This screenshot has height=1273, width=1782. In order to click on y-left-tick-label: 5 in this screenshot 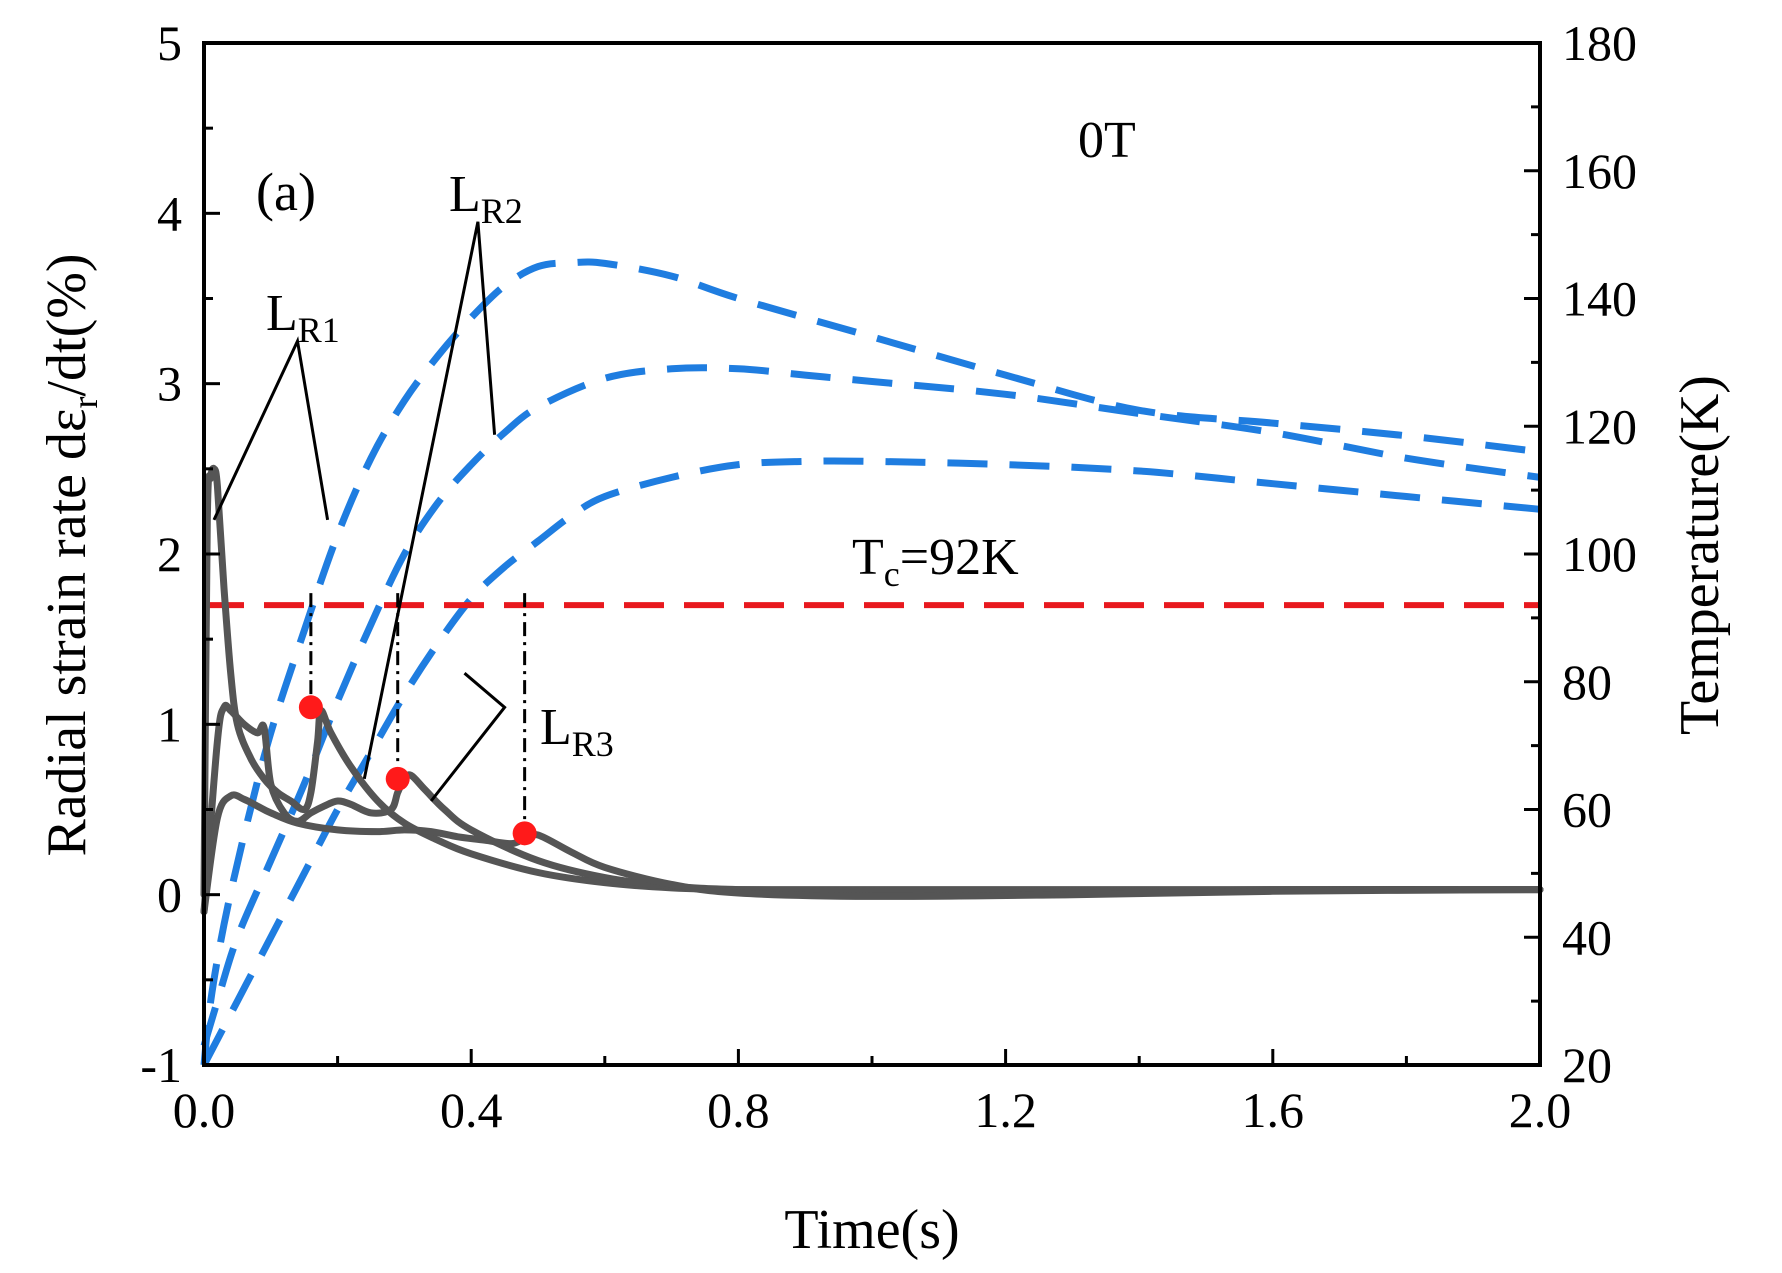, I will do `click(169, 43)`.